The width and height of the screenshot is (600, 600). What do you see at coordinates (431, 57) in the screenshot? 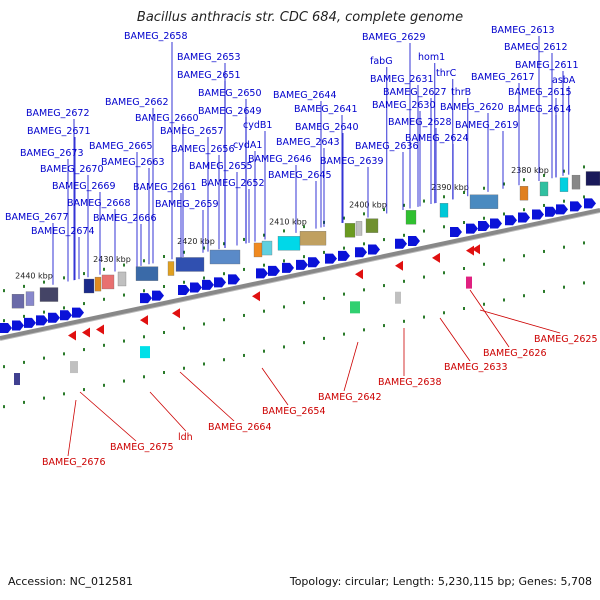
I see `gene-label: hom1` at bounding box center [431, 57].